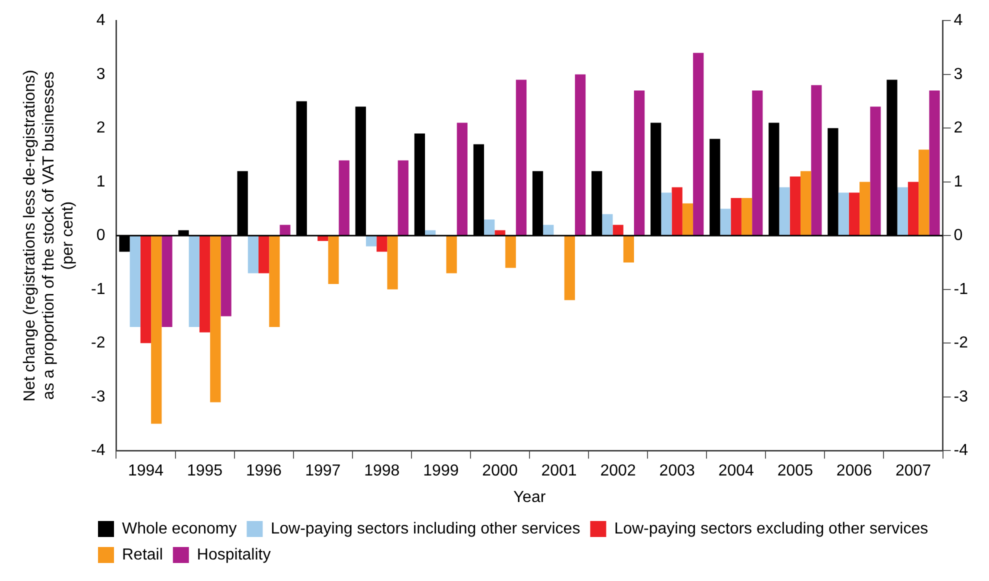  Describe the element at coordinates (961, 451) in the screenshot. I see `y2-tick-label: -4` at that location.